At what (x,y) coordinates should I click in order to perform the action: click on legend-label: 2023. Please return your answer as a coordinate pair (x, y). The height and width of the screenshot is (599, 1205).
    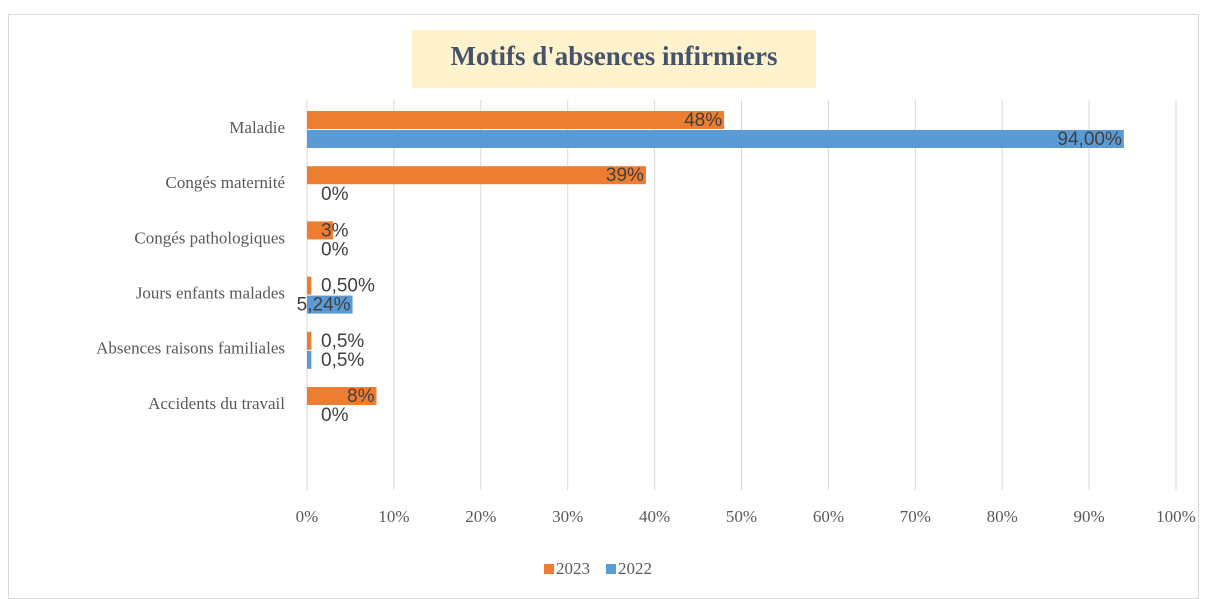
    Looking at the image, I should click on (573, 568).